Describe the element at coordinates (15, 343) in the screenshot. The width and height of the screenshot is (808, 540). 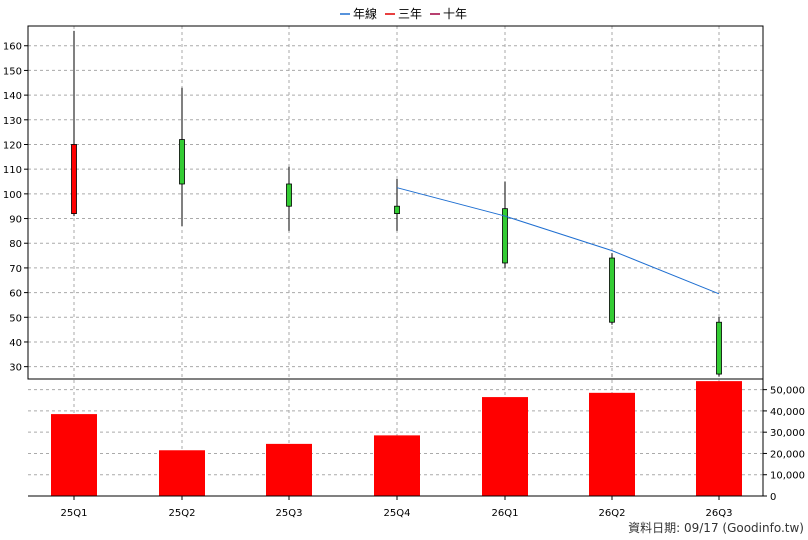
I see `price-tick-label: 40` at that location.